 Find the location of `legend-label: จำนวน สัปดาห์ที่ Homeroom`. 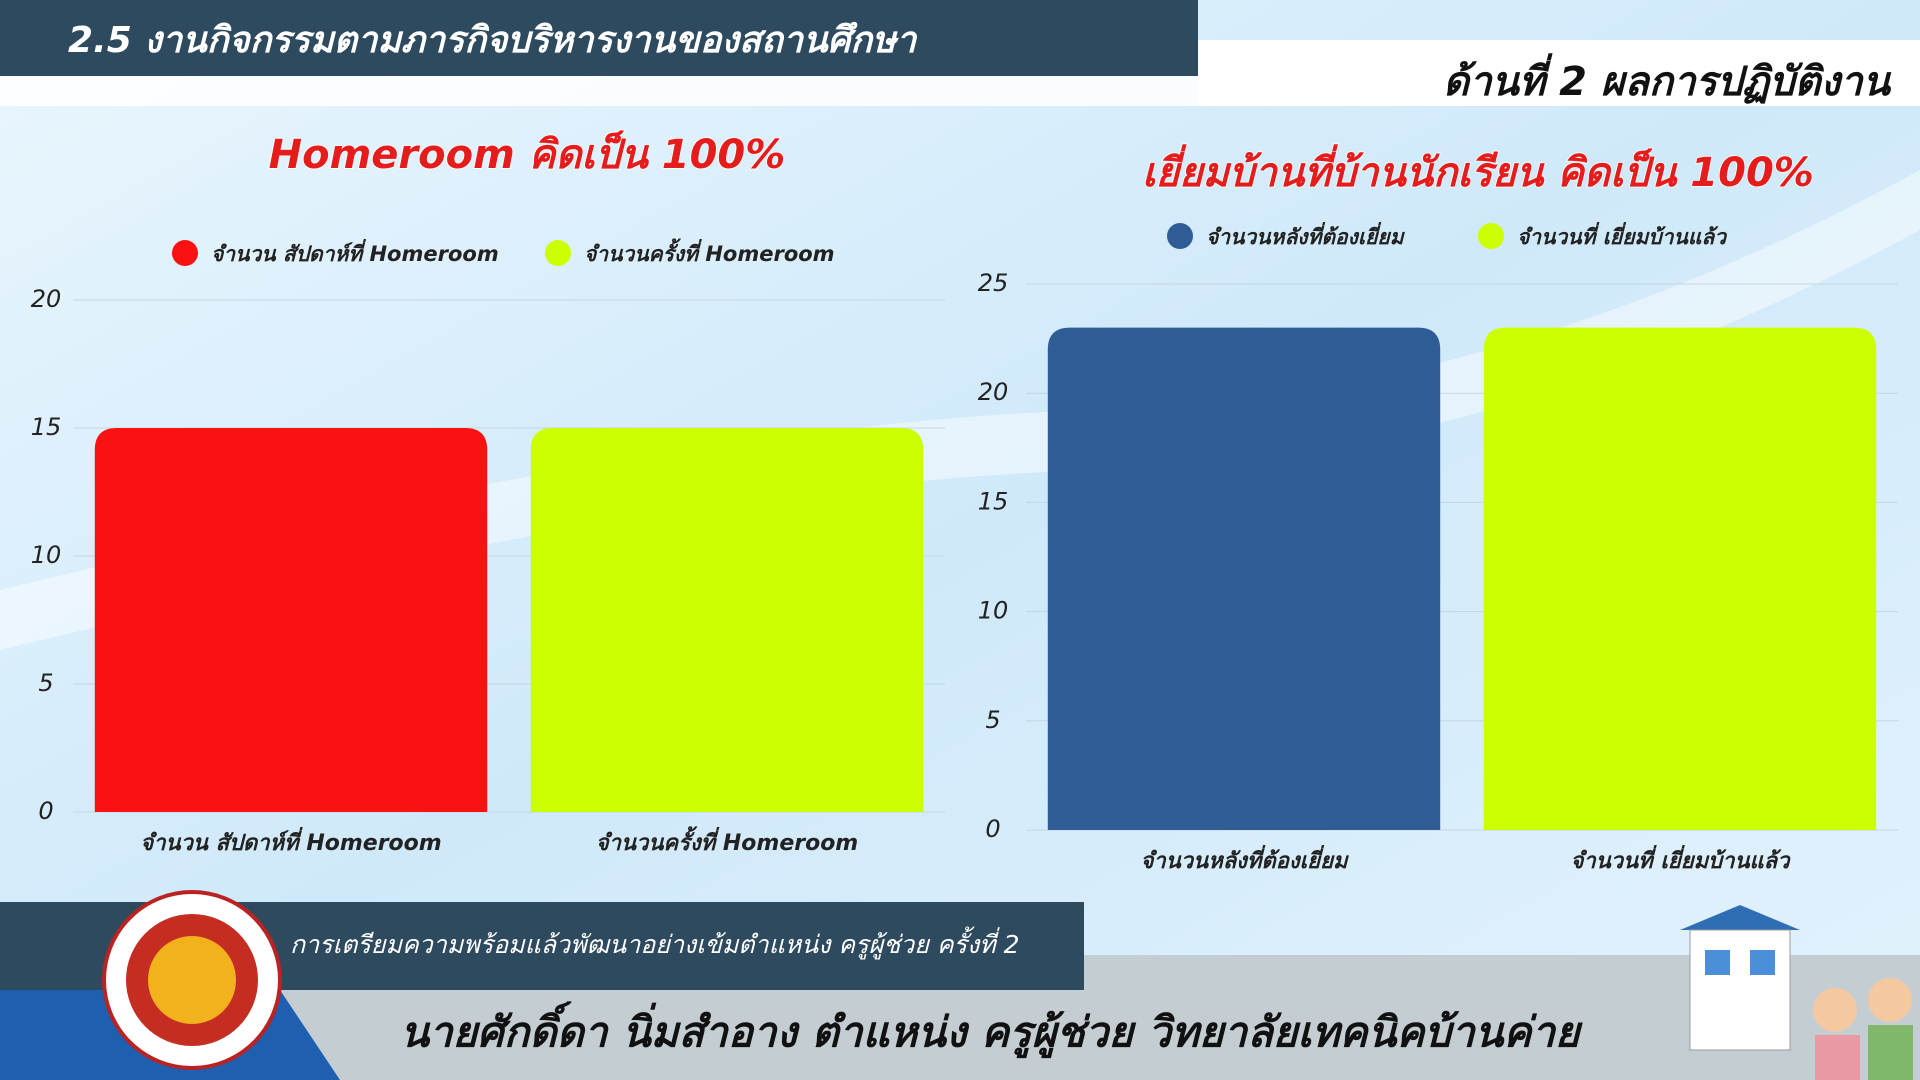

legend-label: จำนวน สัปดาห์ที่ Homeroom is located at coordinates (355, 252).